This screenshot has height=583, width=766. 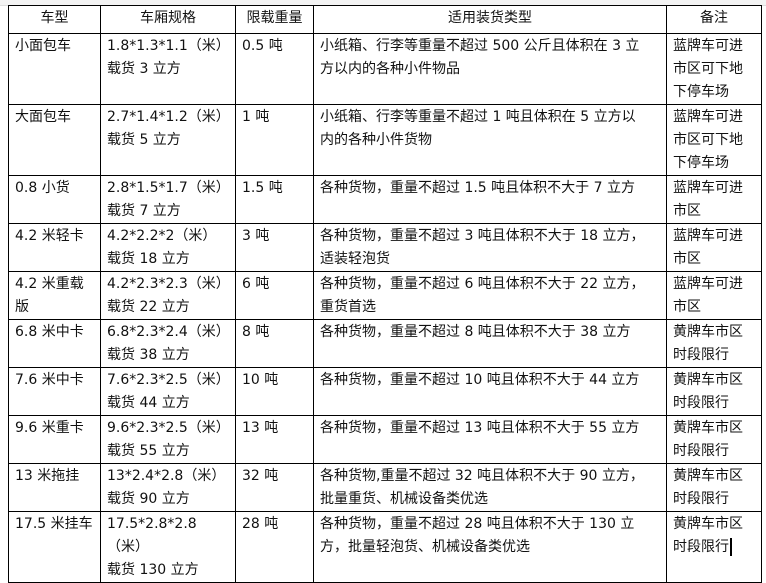 I want to click on cell-vehicle-type: 7.6 米中卡, so click(x=54, y=391).